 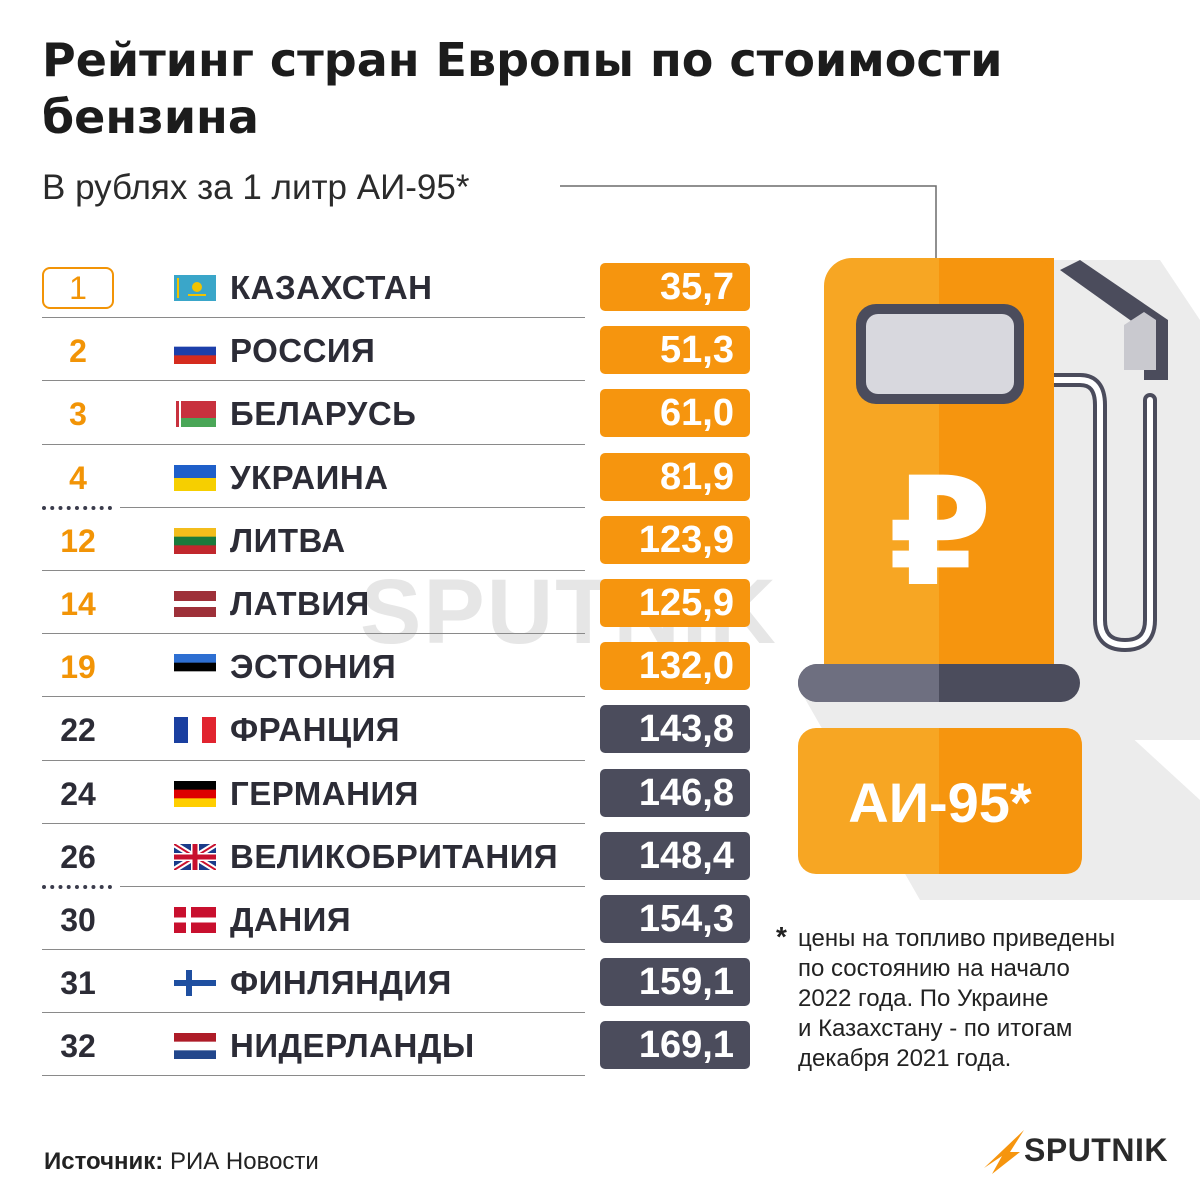 I want to click on country-name: КАЗАХСТАН, so click(x=331, y=287).